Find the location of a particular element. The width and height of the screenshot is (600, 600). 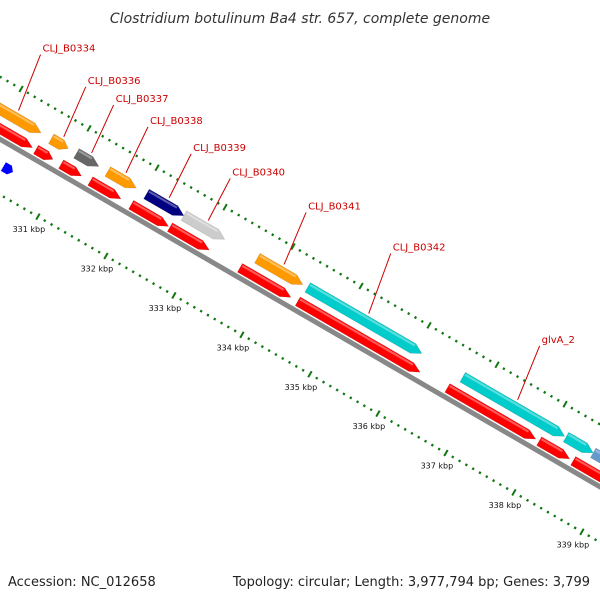

repeat-marker is located at coordinates (6, 168).